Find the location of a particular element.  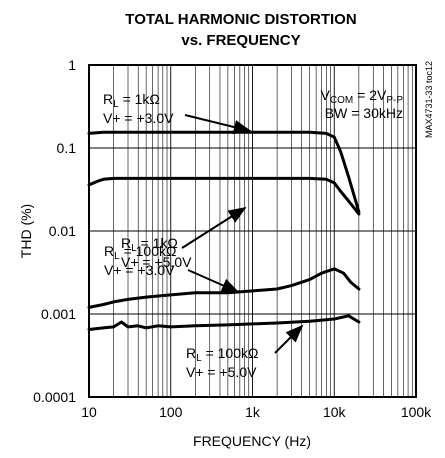

conditions-line-1: VCOM = 2VP-P is located at coordinates (362, 96).